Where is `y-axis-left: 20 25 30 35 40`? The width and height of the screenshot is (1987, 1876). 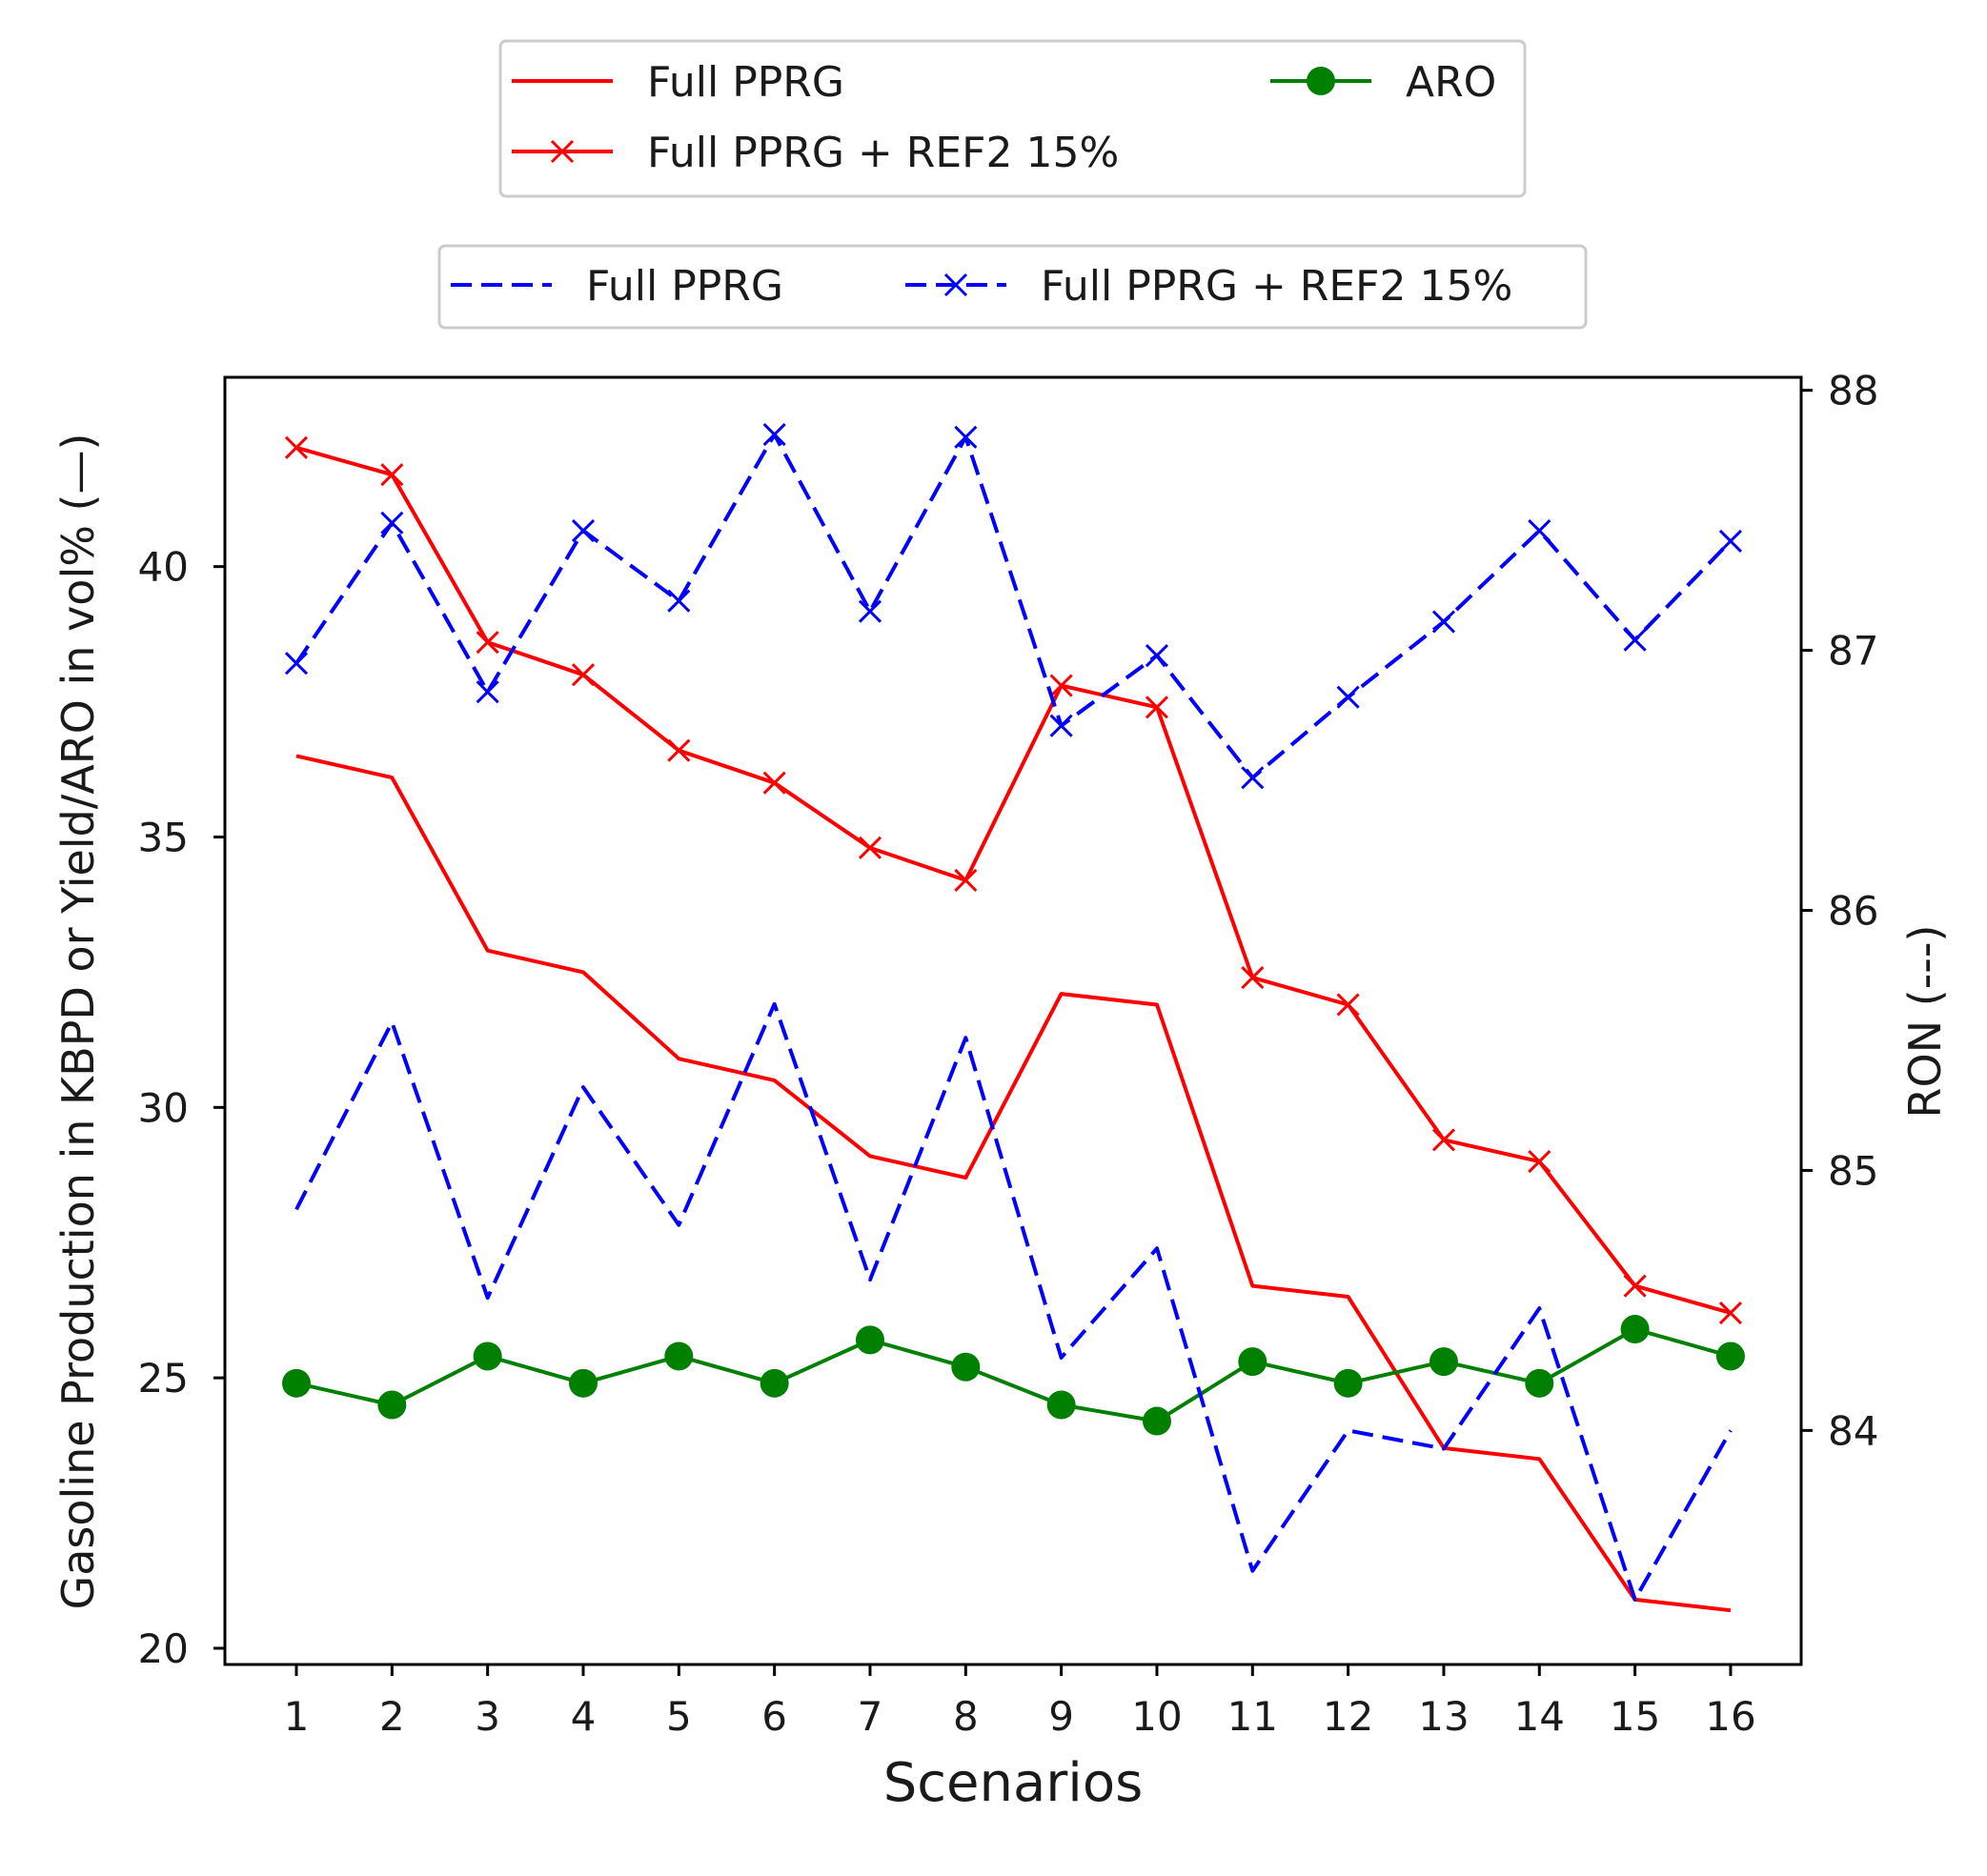 y-axis-left: 20 25 30 35 40 is located at coordinates (181, 1108).